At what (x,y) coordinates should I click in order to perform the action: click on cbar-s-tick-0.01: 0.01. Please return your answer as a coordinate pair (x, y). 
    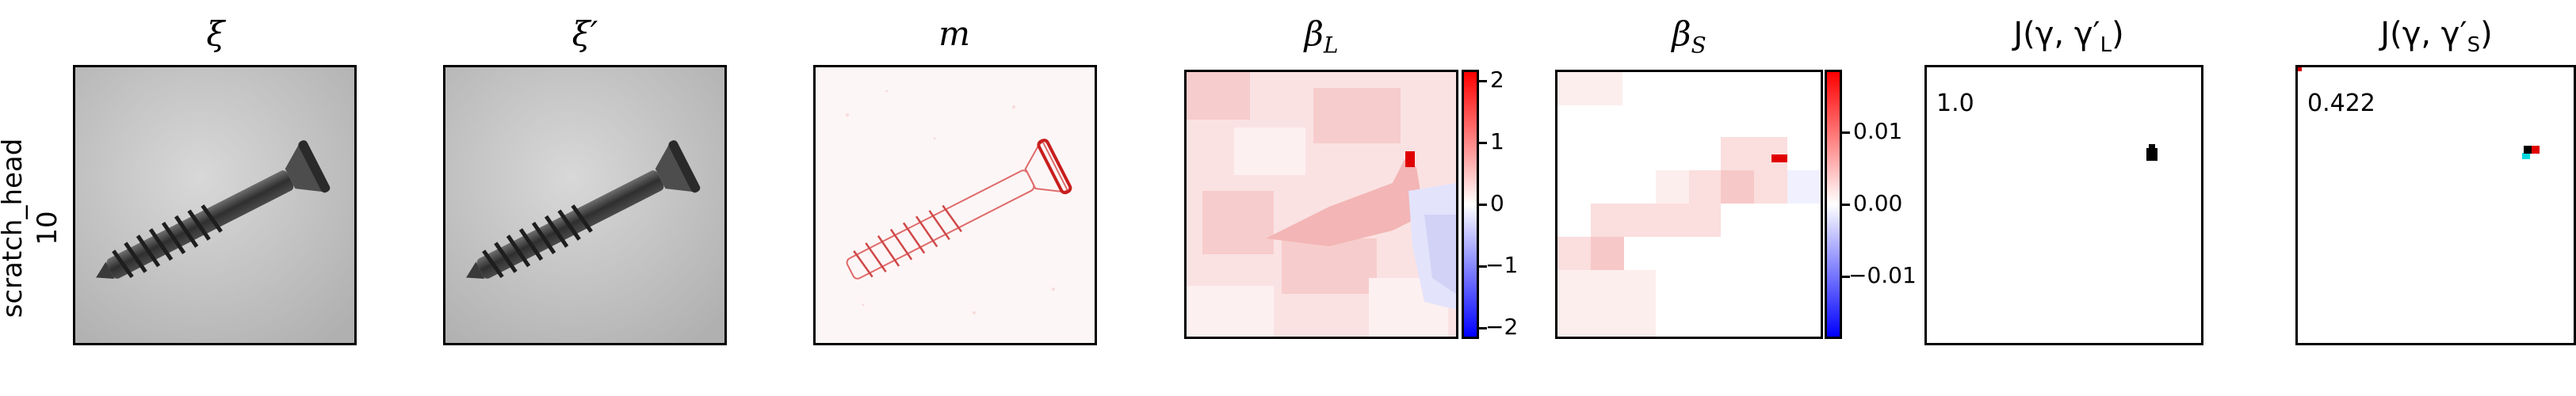
    Looking at the image, I should click on (1878, 131).